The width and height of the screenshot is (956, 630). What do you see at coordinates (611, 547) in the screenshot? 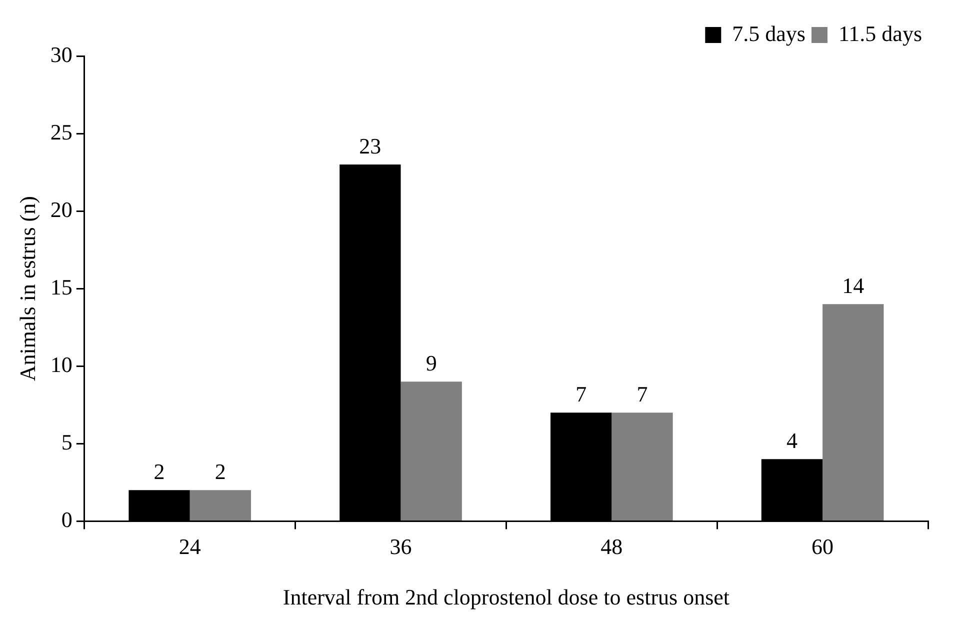
I see `x-tick-label: 48` at bounding box center [611, 547].